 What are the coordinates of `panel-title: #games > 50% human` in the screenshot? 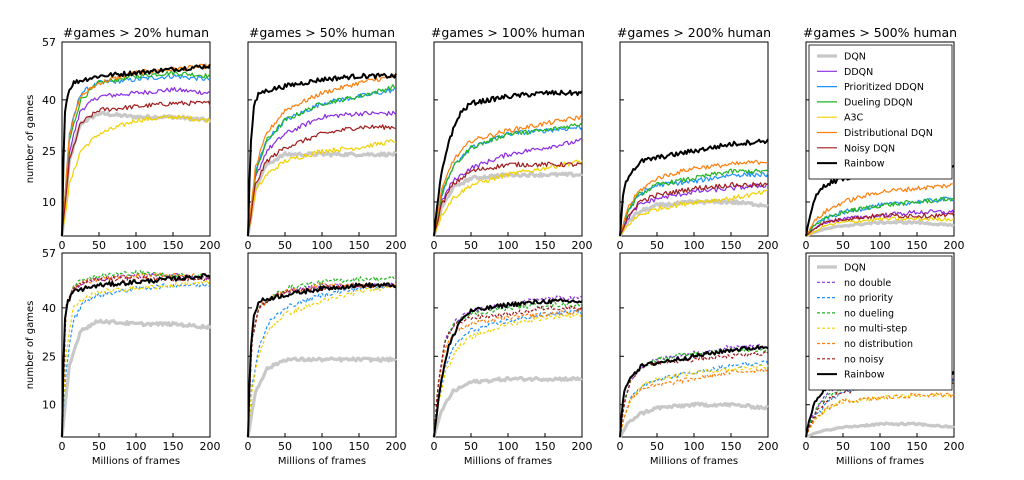 It's located at (322, 32).